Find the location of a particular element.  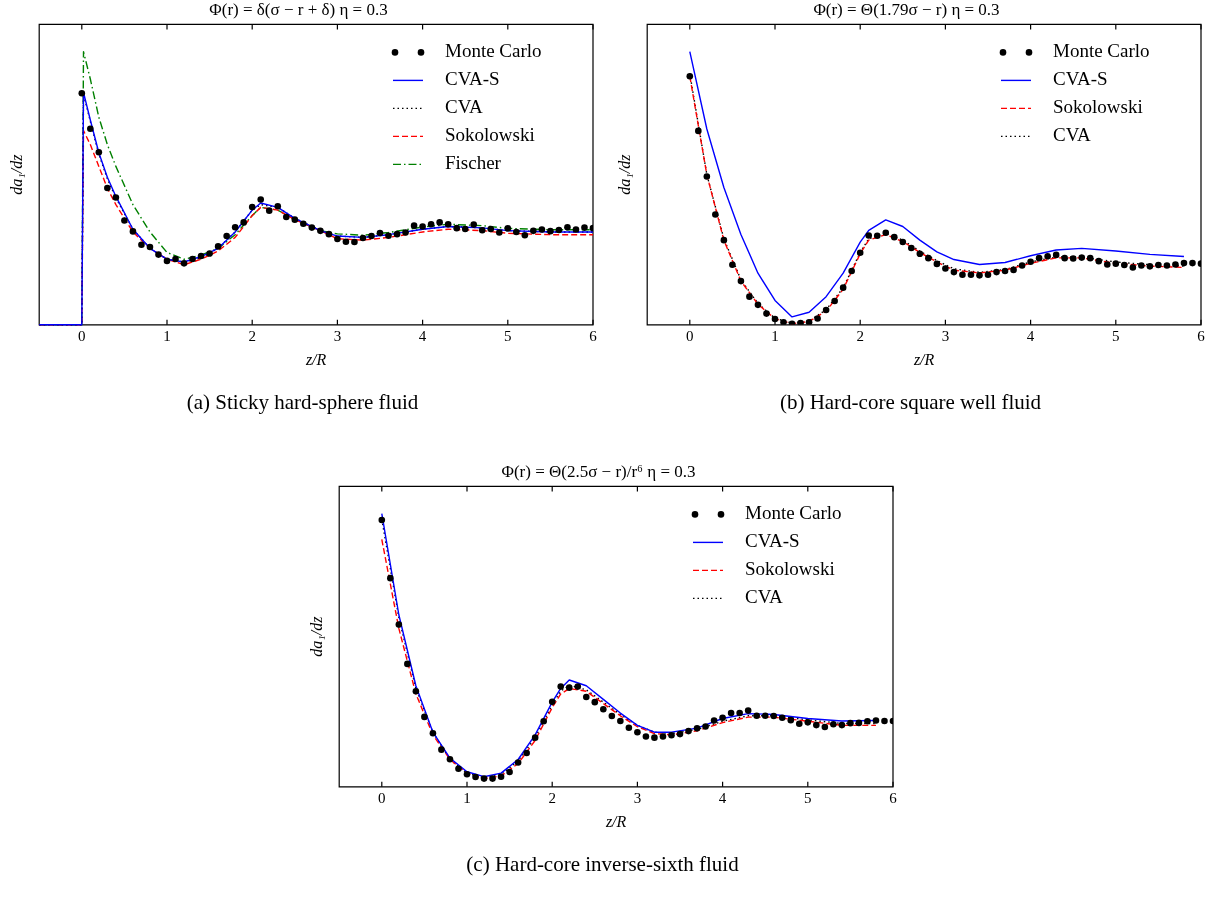

text: (a) Sticky hard-sphere fluid is located at coordinates (302, 402).